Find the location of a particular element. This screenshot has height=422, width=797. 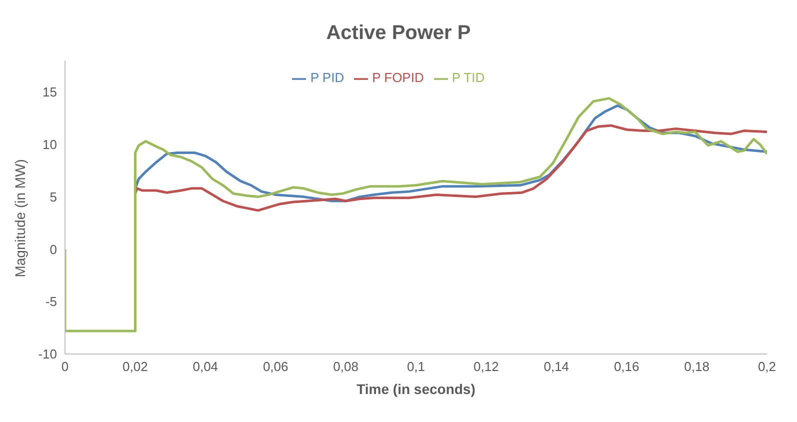

x-tick-label: 0,18 is located at coordinates (697, 366).